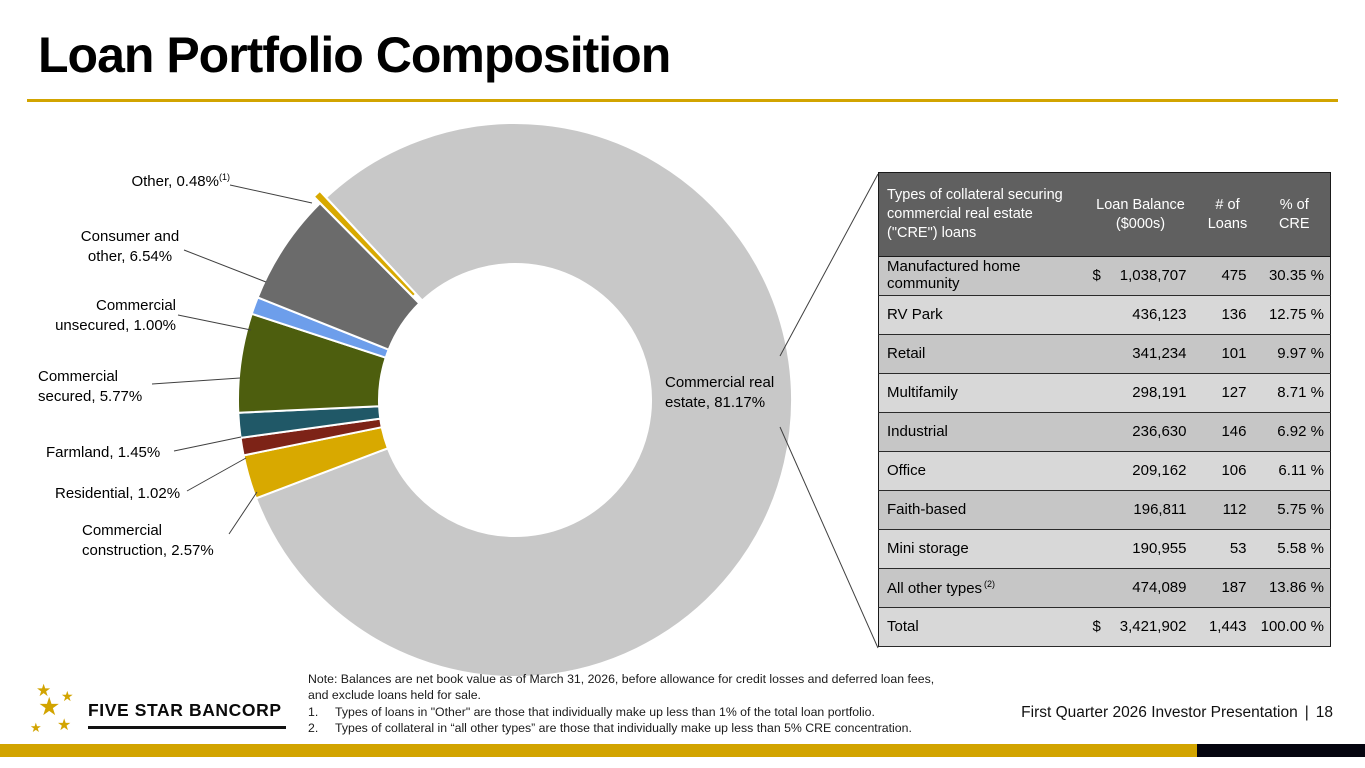 The height and width of the screenshot is (768, 1365). I want to click on balance-wrap: $3,421,902, so click(1140, 627).